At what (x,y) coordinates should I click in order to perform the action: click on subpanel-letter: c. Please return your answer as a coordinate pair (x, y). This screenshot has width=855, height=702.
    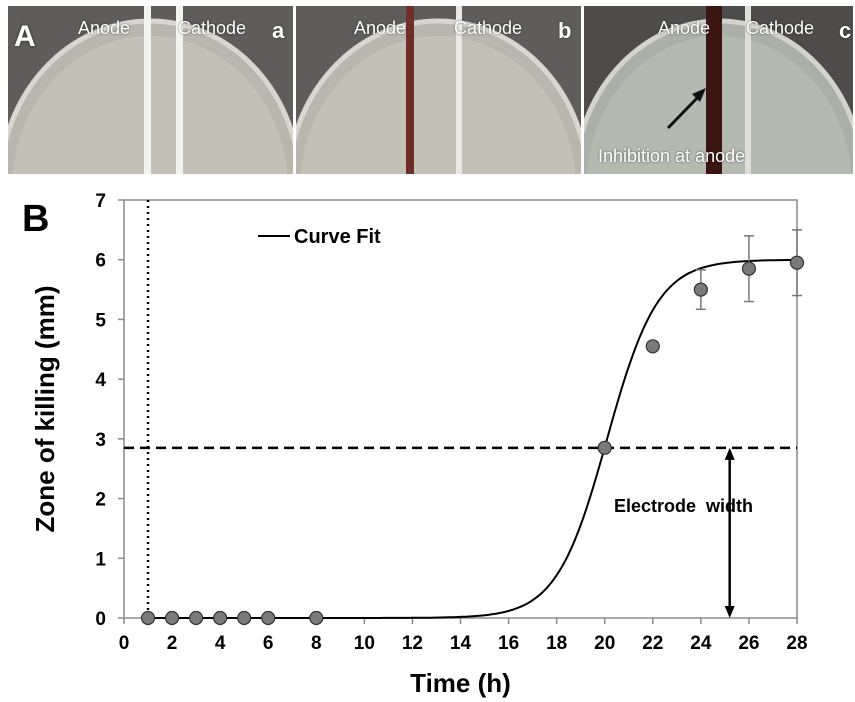
    Looking at the image, I should click on (845, 30).